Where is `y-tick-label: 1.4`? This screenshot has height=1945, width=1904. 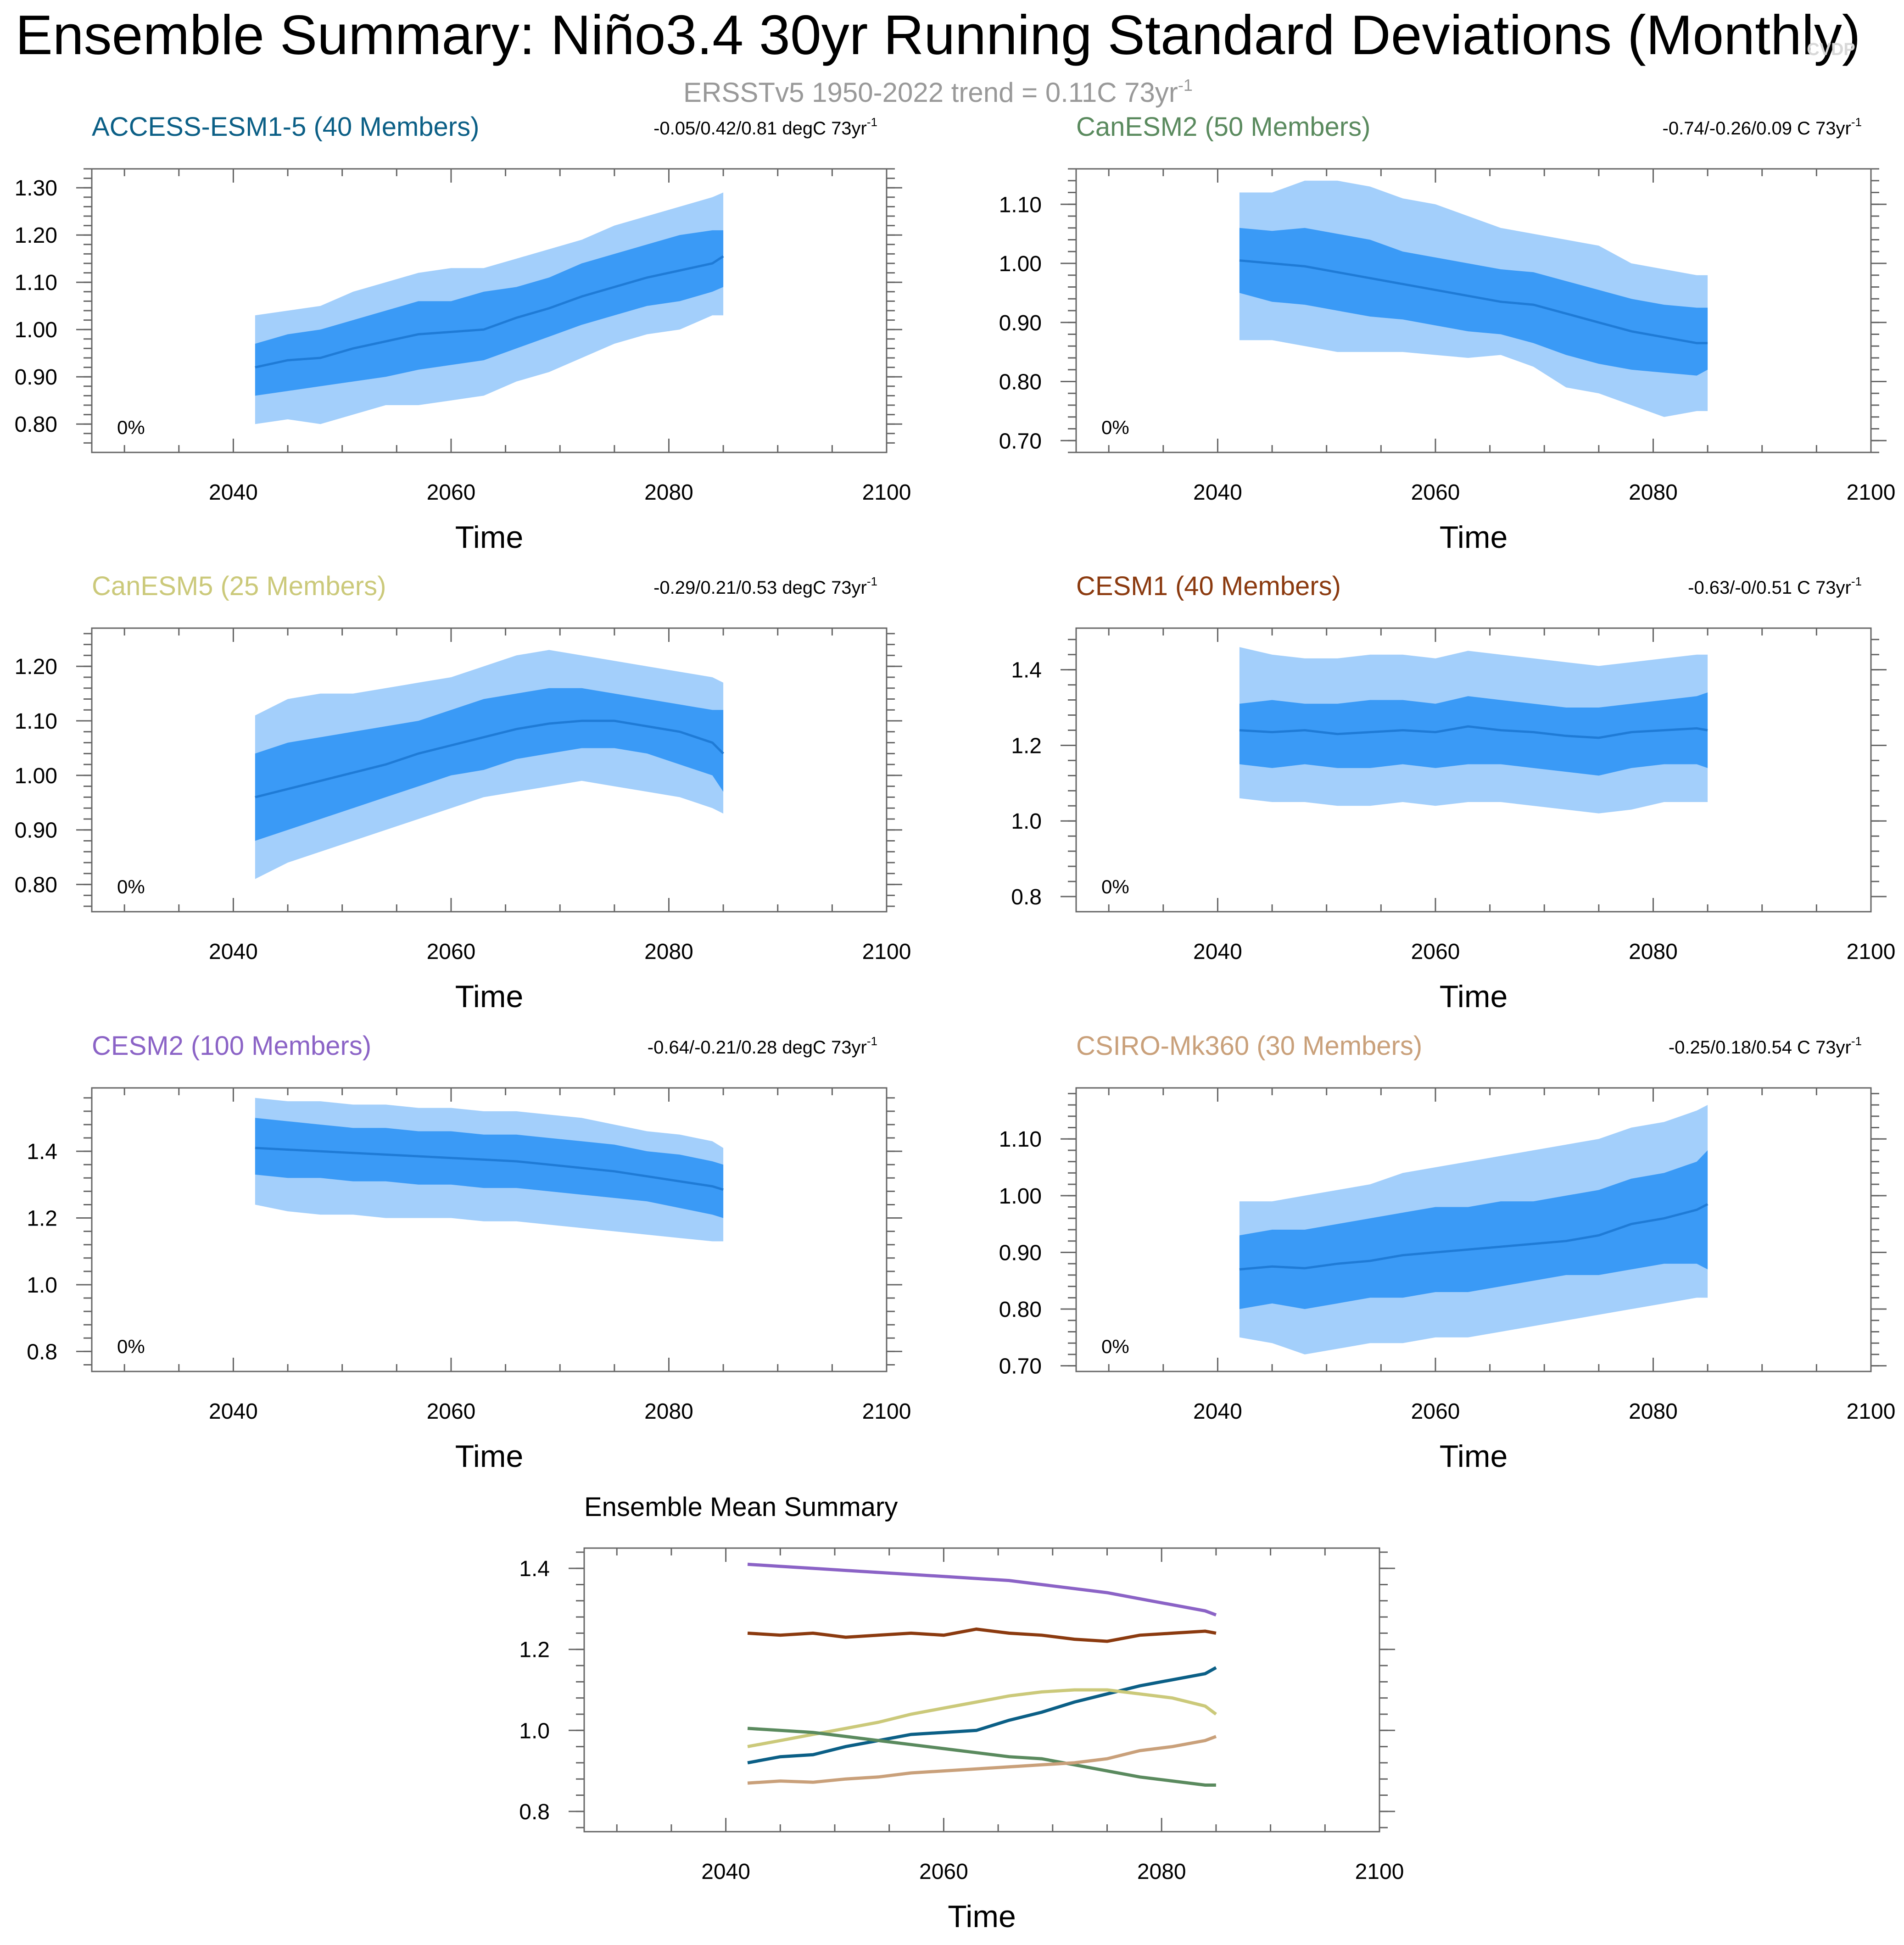
y-tick-label: 1.4 is located at coordinates (42, 1152).